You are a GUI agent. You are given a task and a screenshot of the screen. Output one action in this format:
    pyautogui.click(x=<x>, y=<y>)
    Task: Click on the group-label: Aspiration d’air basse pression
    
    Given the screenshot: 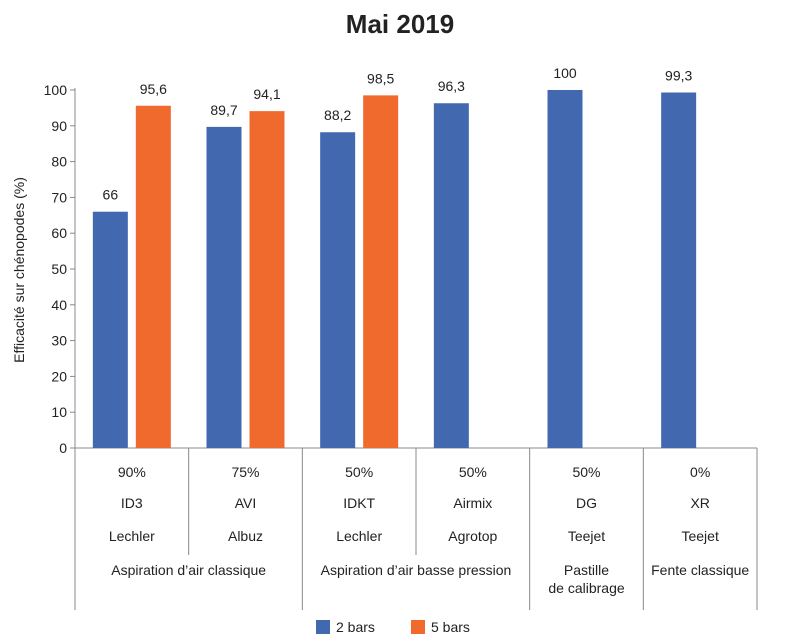 What is the action you would take?
    pyautogui.click(x=416, y=570)
    